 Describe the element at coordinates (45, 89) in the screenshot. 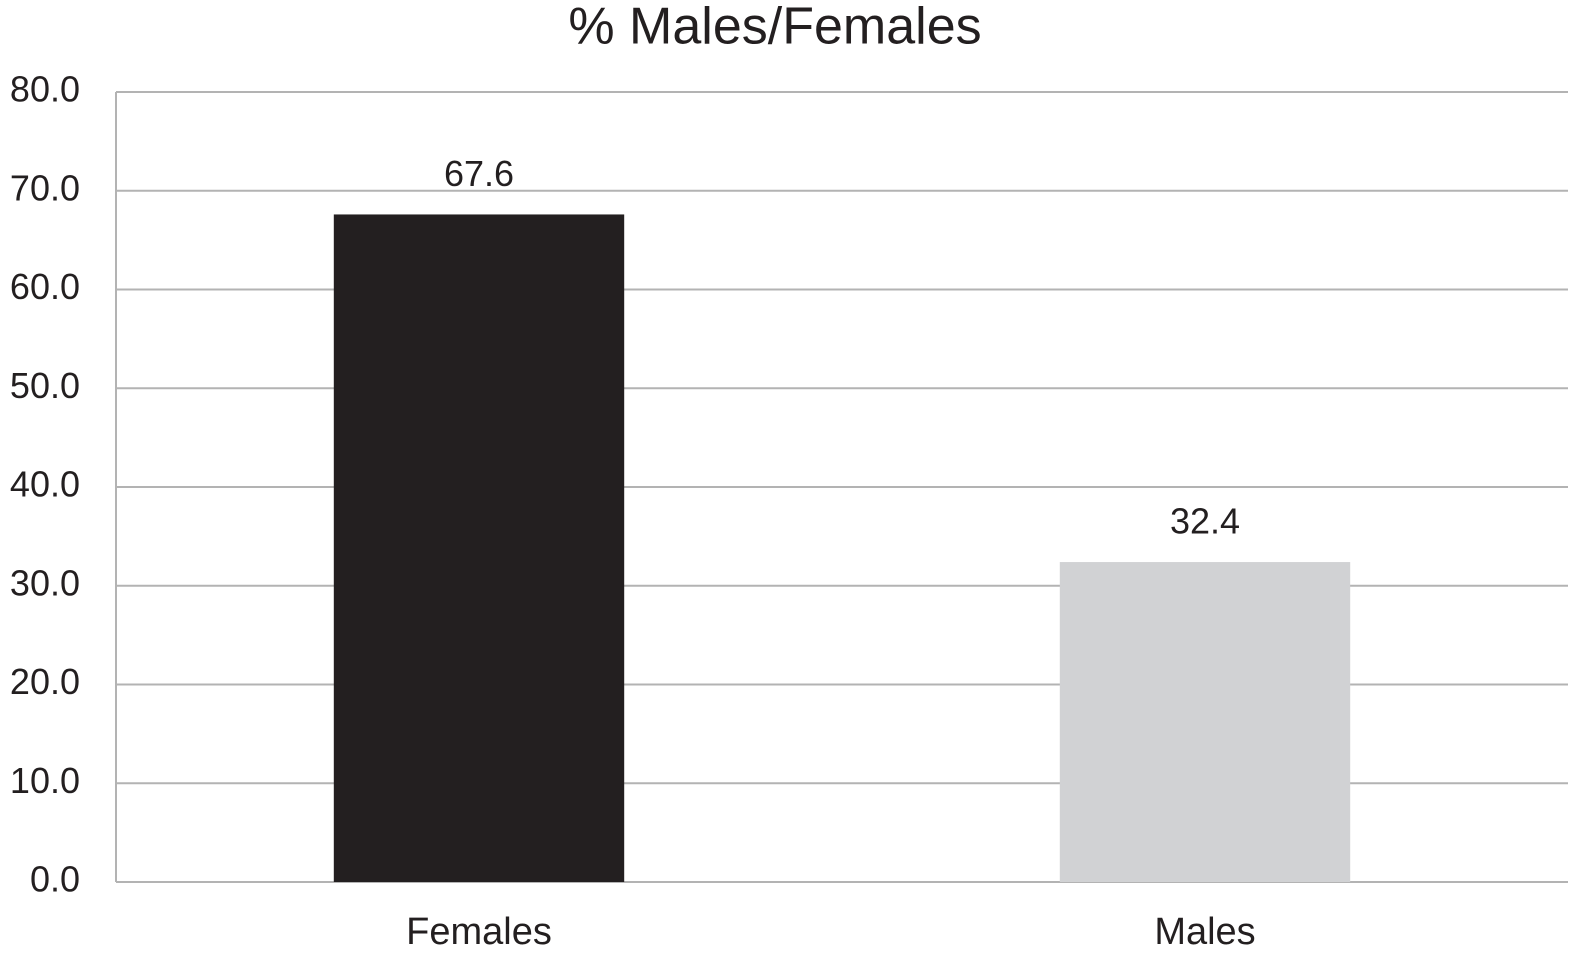

I see `y-tick-label: 80.0` at that location.